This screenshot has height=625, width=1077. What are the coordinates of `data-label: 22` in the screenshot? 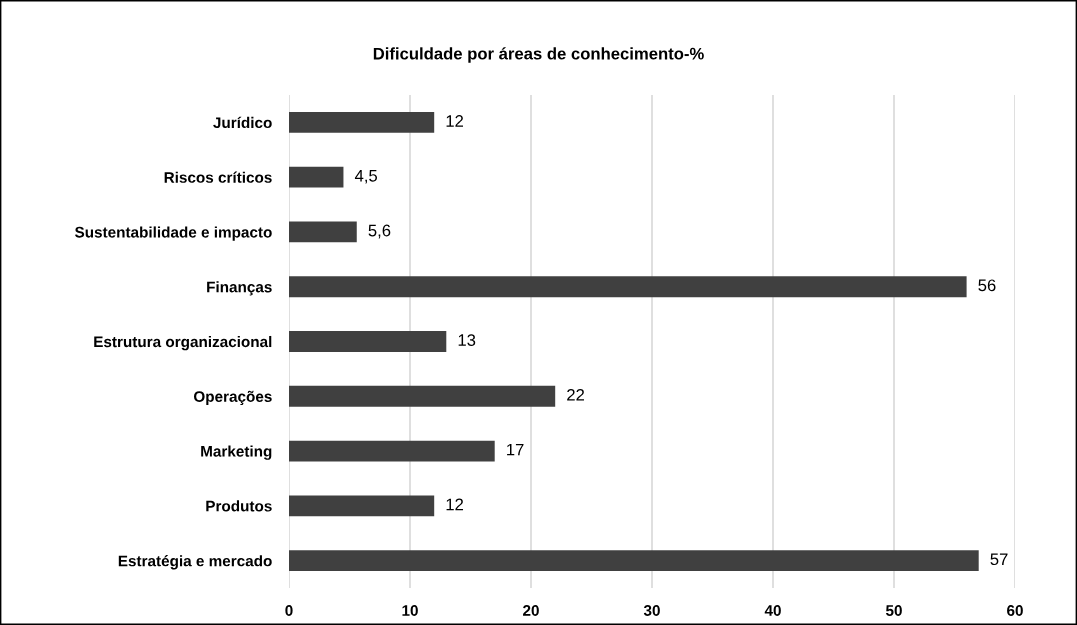 It's located at (576, 394).